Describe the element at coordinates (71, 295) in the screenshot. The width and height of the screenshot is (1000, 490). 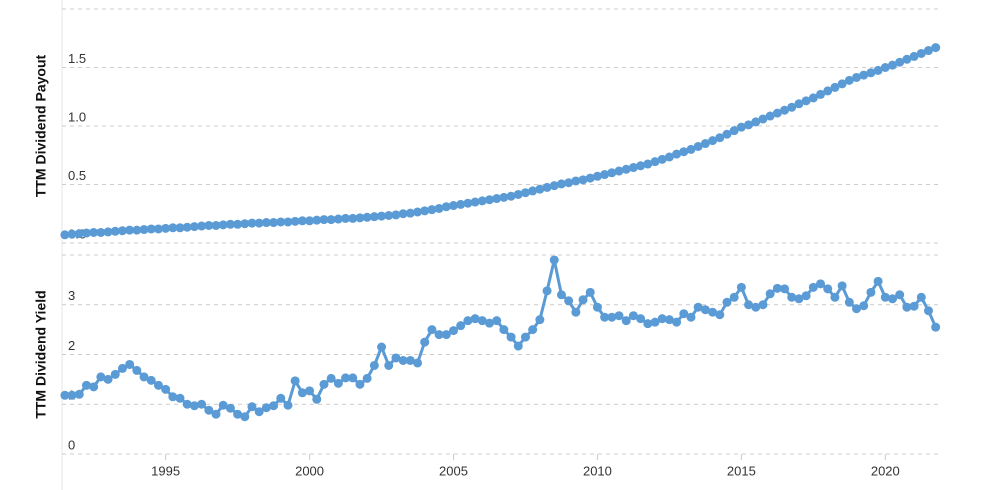
I see `y-tick-label: 3` at that location.